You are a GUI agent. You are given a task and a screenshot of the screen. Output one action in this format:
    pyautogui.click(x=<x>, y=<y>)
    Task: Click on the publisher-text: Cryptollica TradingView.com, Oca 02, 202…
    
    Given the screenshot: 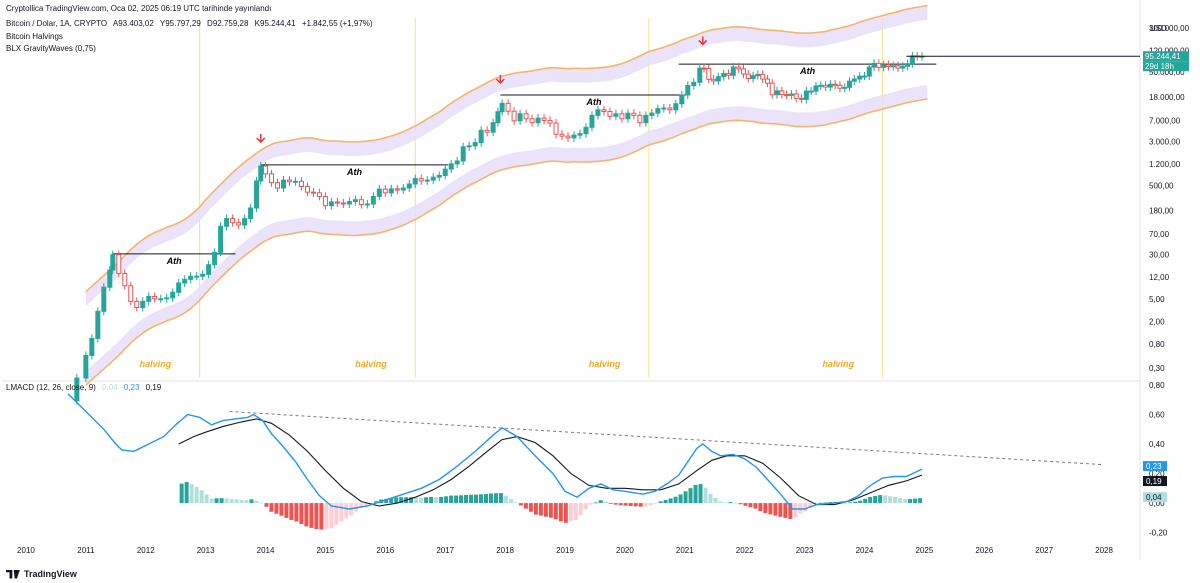 What is the action you would take?
    pyautogui.click(x=139, y=8)
    